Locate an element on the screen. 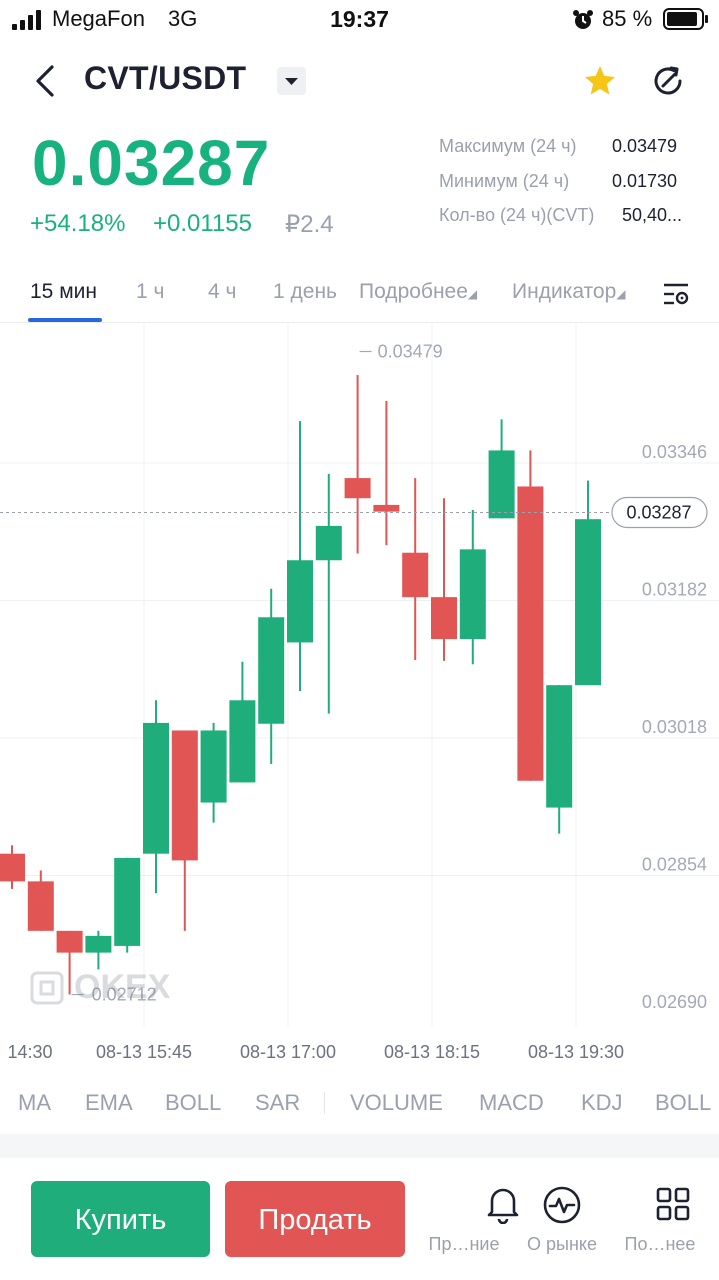 The height and width of the screenshot is (1280, 719). indicator-ema: EMA is located at coordinates (109, 1102).